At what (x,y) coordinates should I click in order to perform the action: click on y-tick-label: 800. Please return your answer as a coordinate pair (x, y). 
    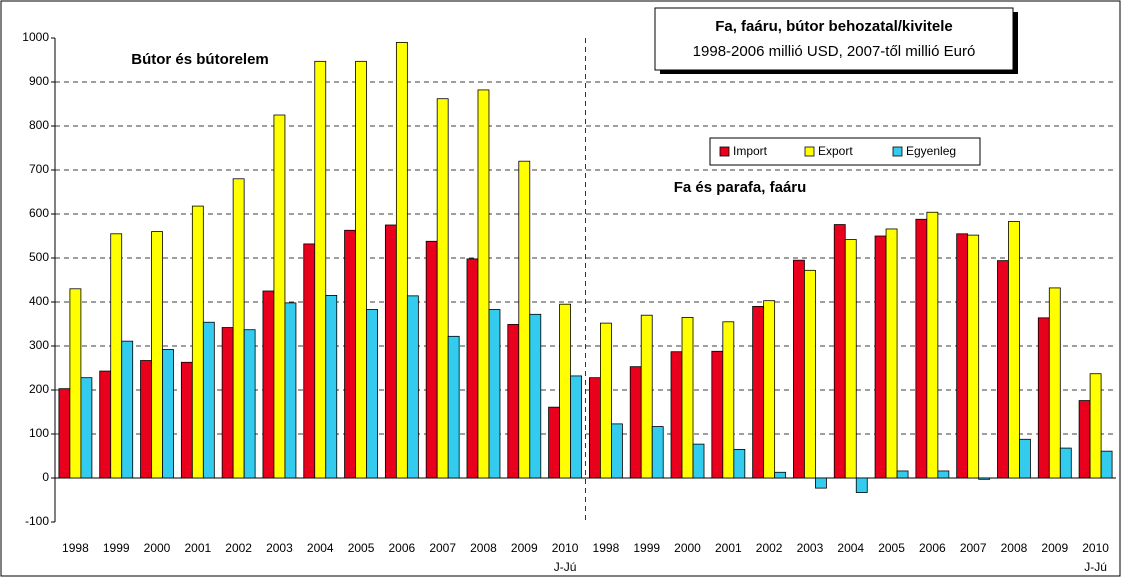
    Looking at the image, I should click on (39, 125).